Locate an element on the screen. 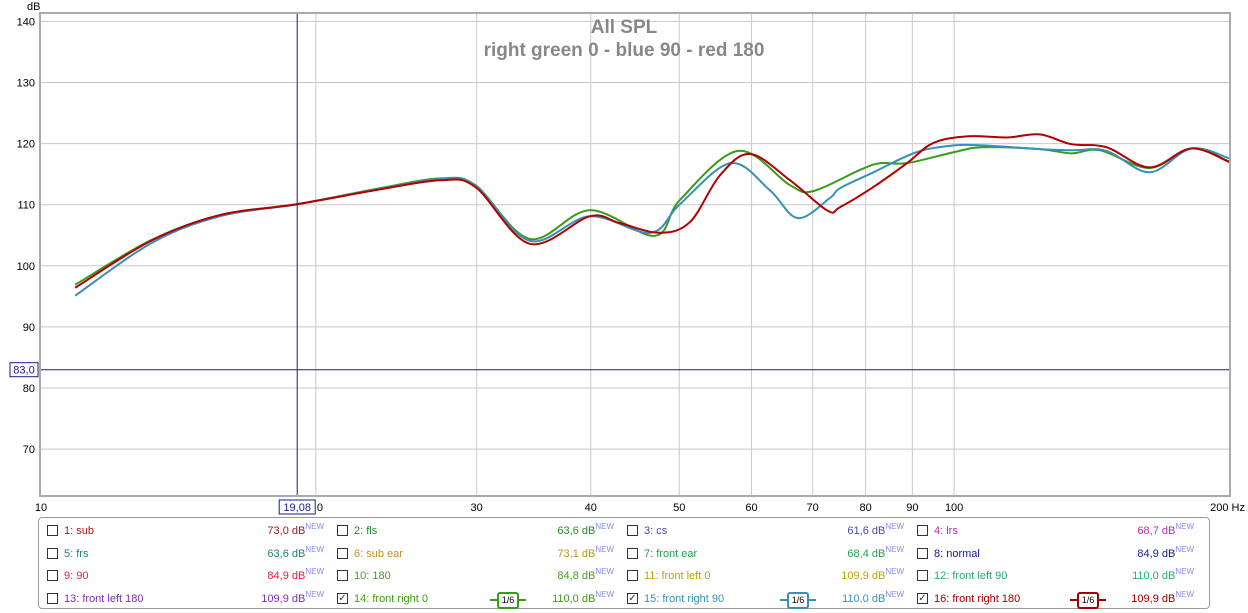 This screenshot has height=613, width=1248. legend-value: 68,7 dBNEW is located at coordinates (1165, 531).